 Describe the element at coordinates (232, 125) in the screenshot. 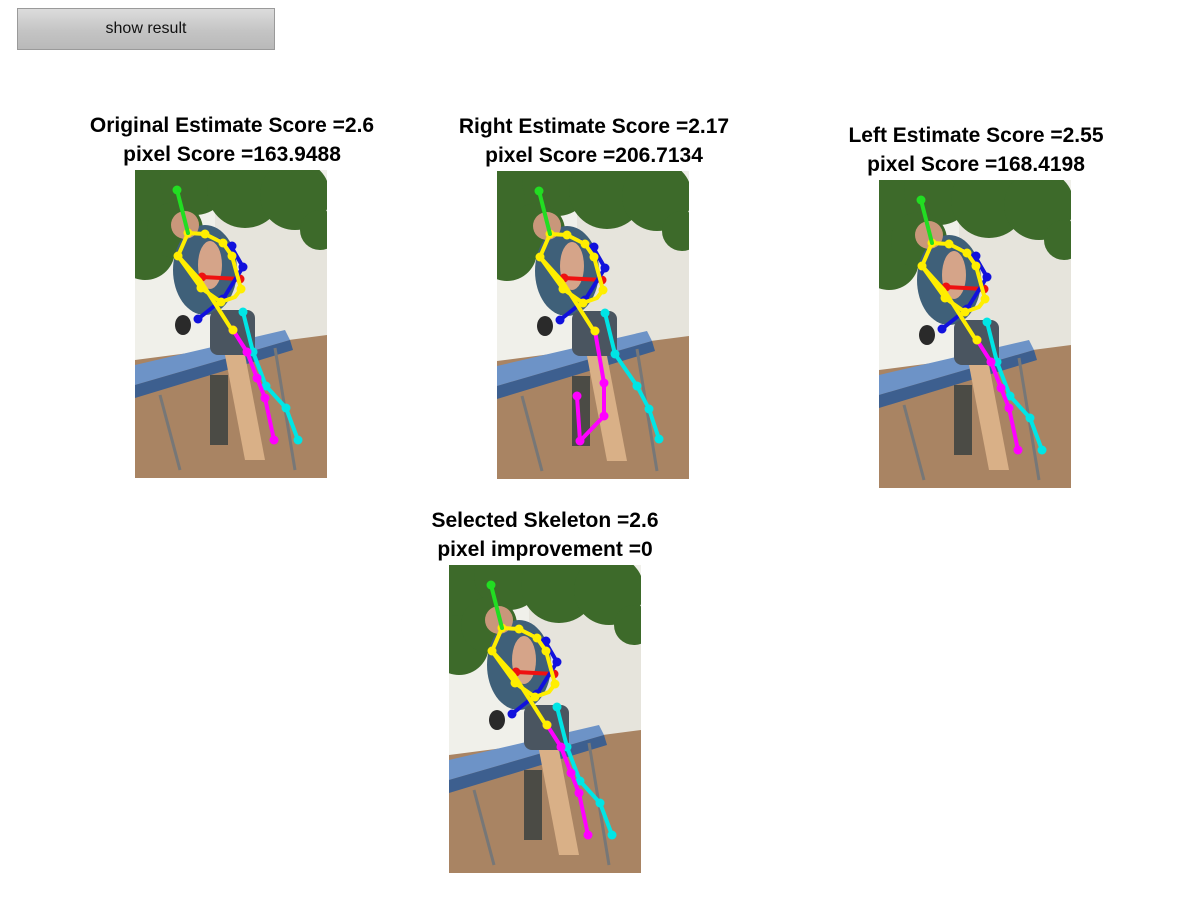

I see `original-estimate-score: Original Estimate Score =2.6` at that location.